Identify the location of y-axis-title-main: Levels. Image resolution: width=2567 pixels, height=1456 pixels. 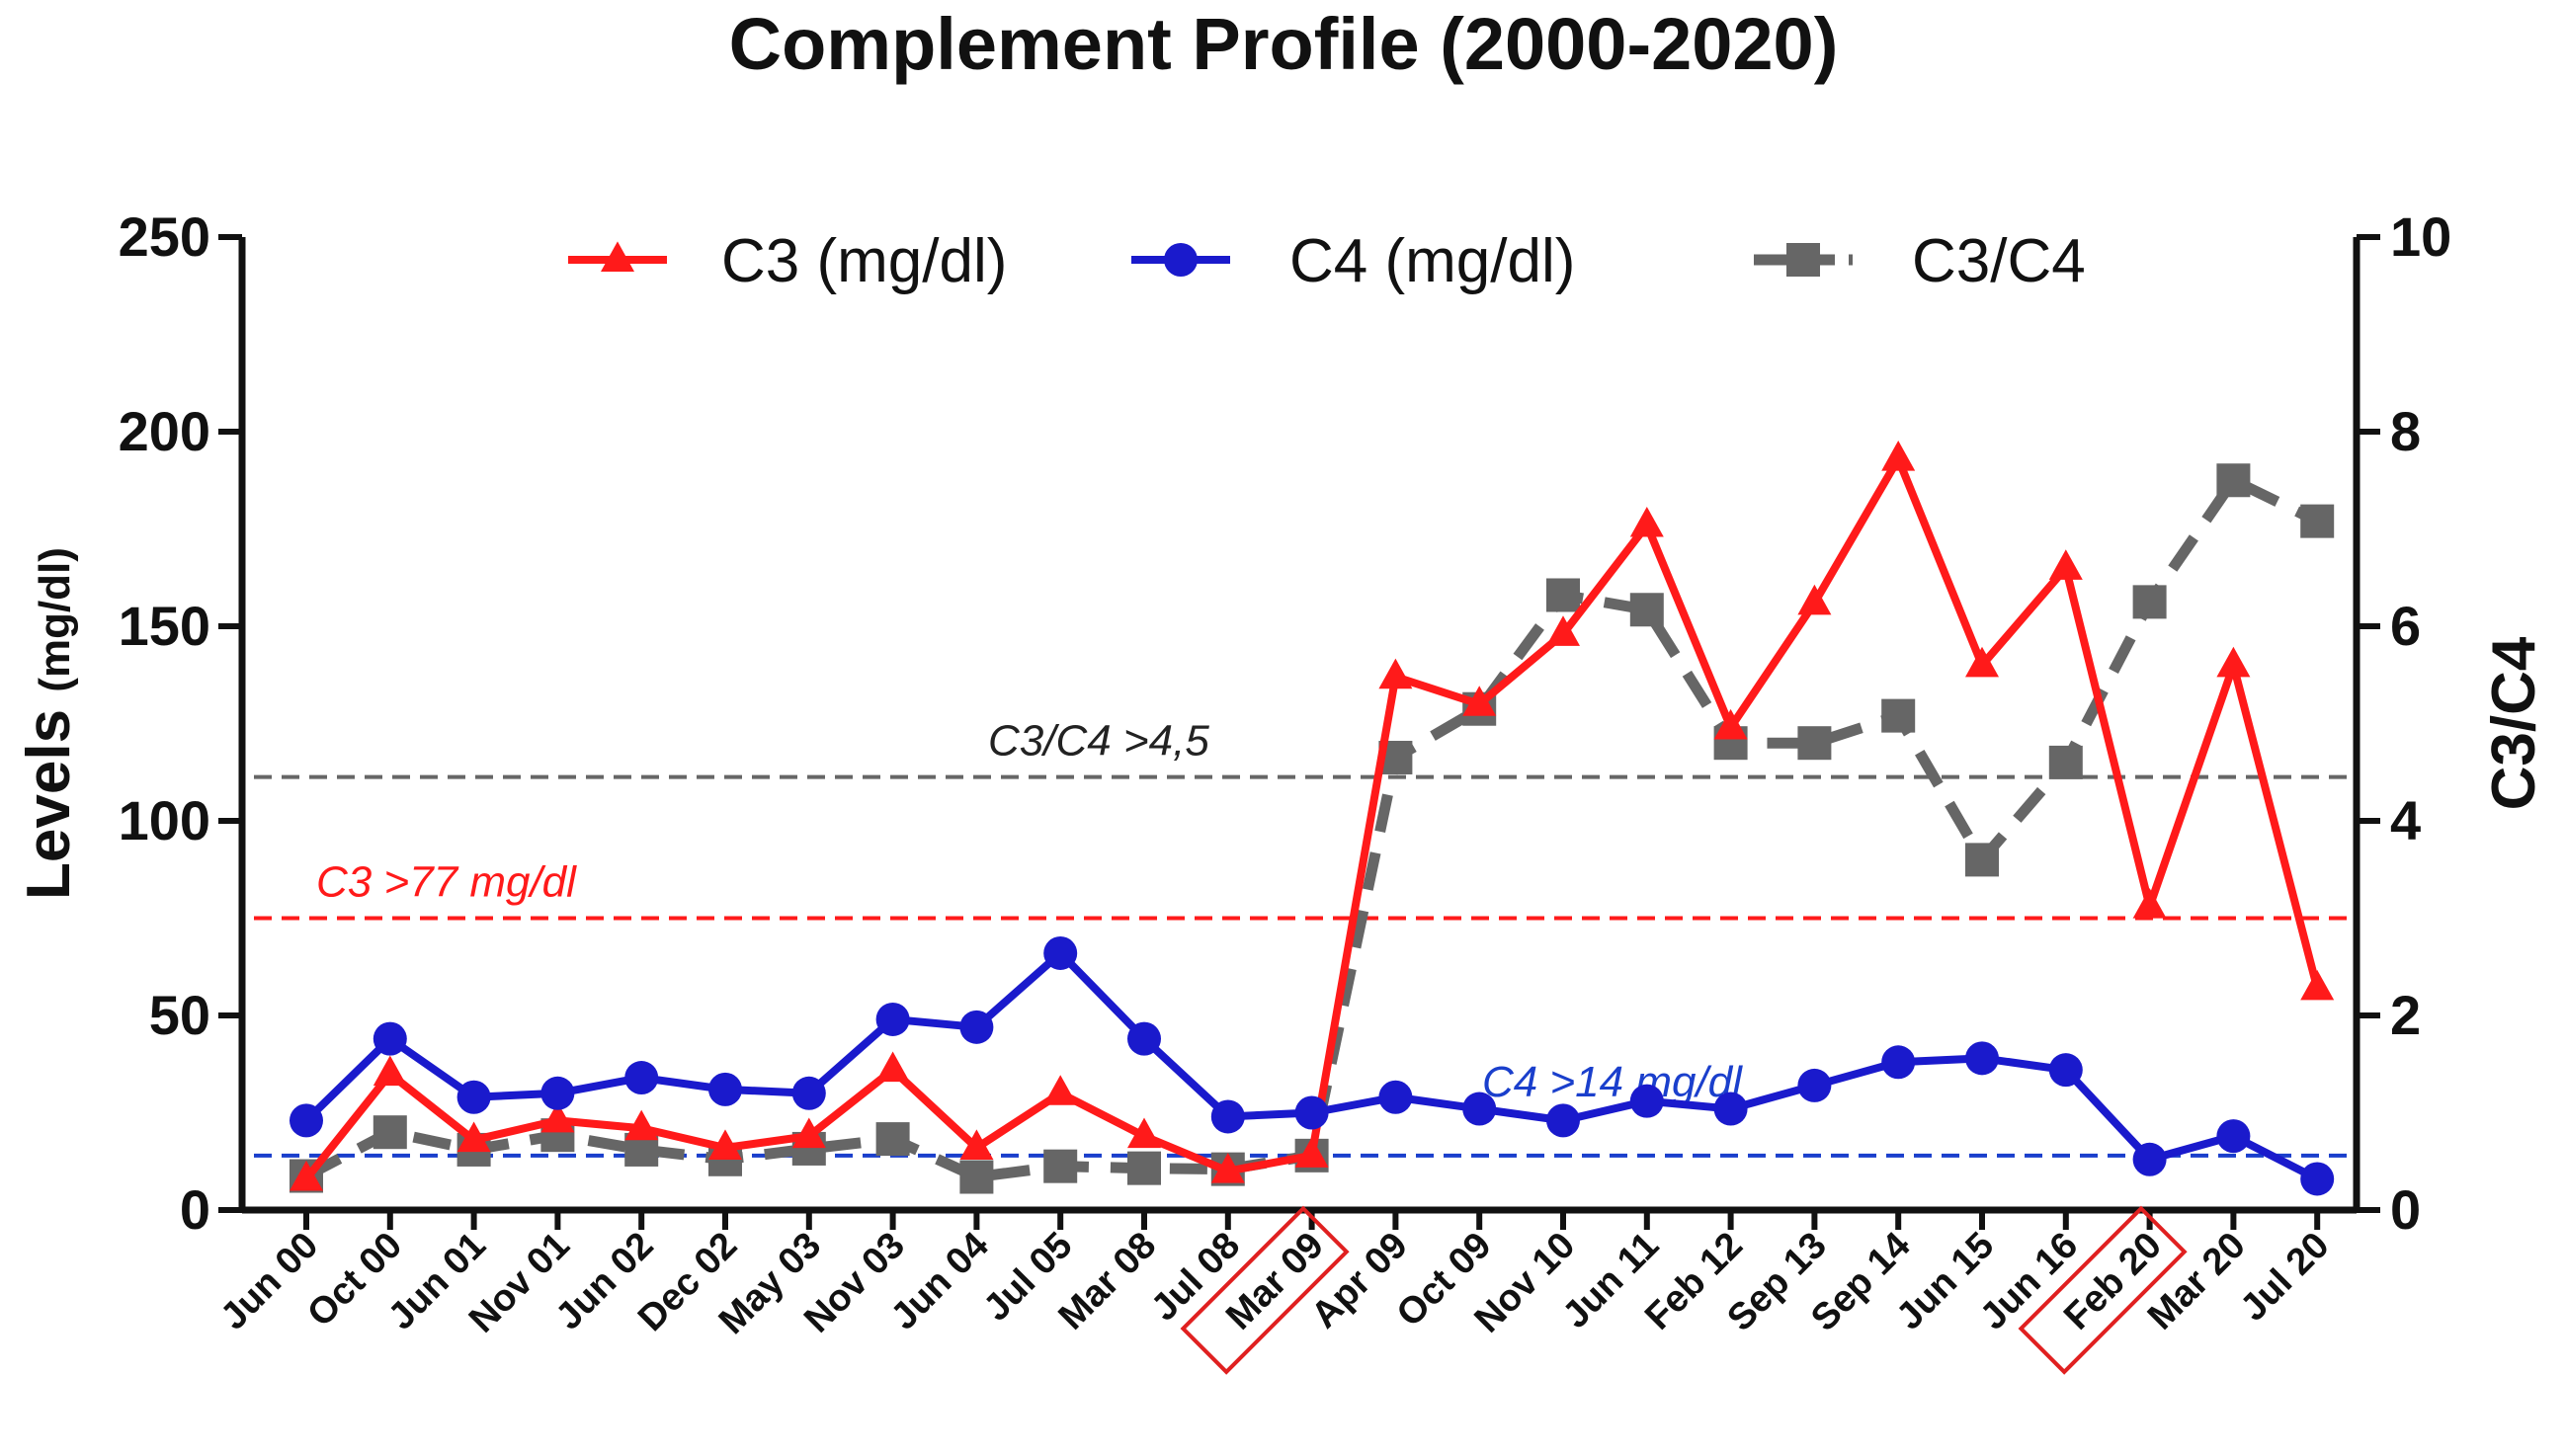
(49, 796).